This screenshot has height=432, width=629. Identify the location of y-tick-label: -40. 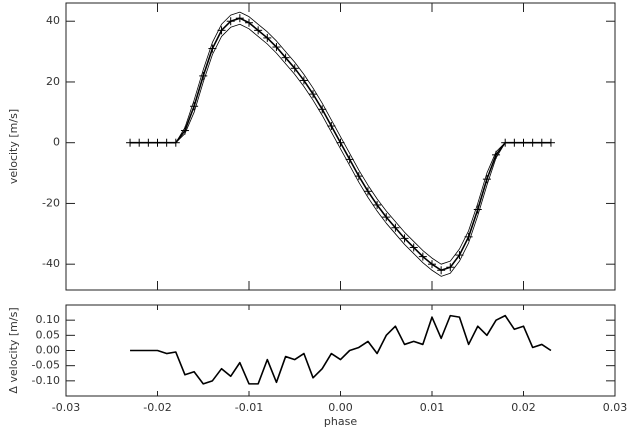
(51, 263).